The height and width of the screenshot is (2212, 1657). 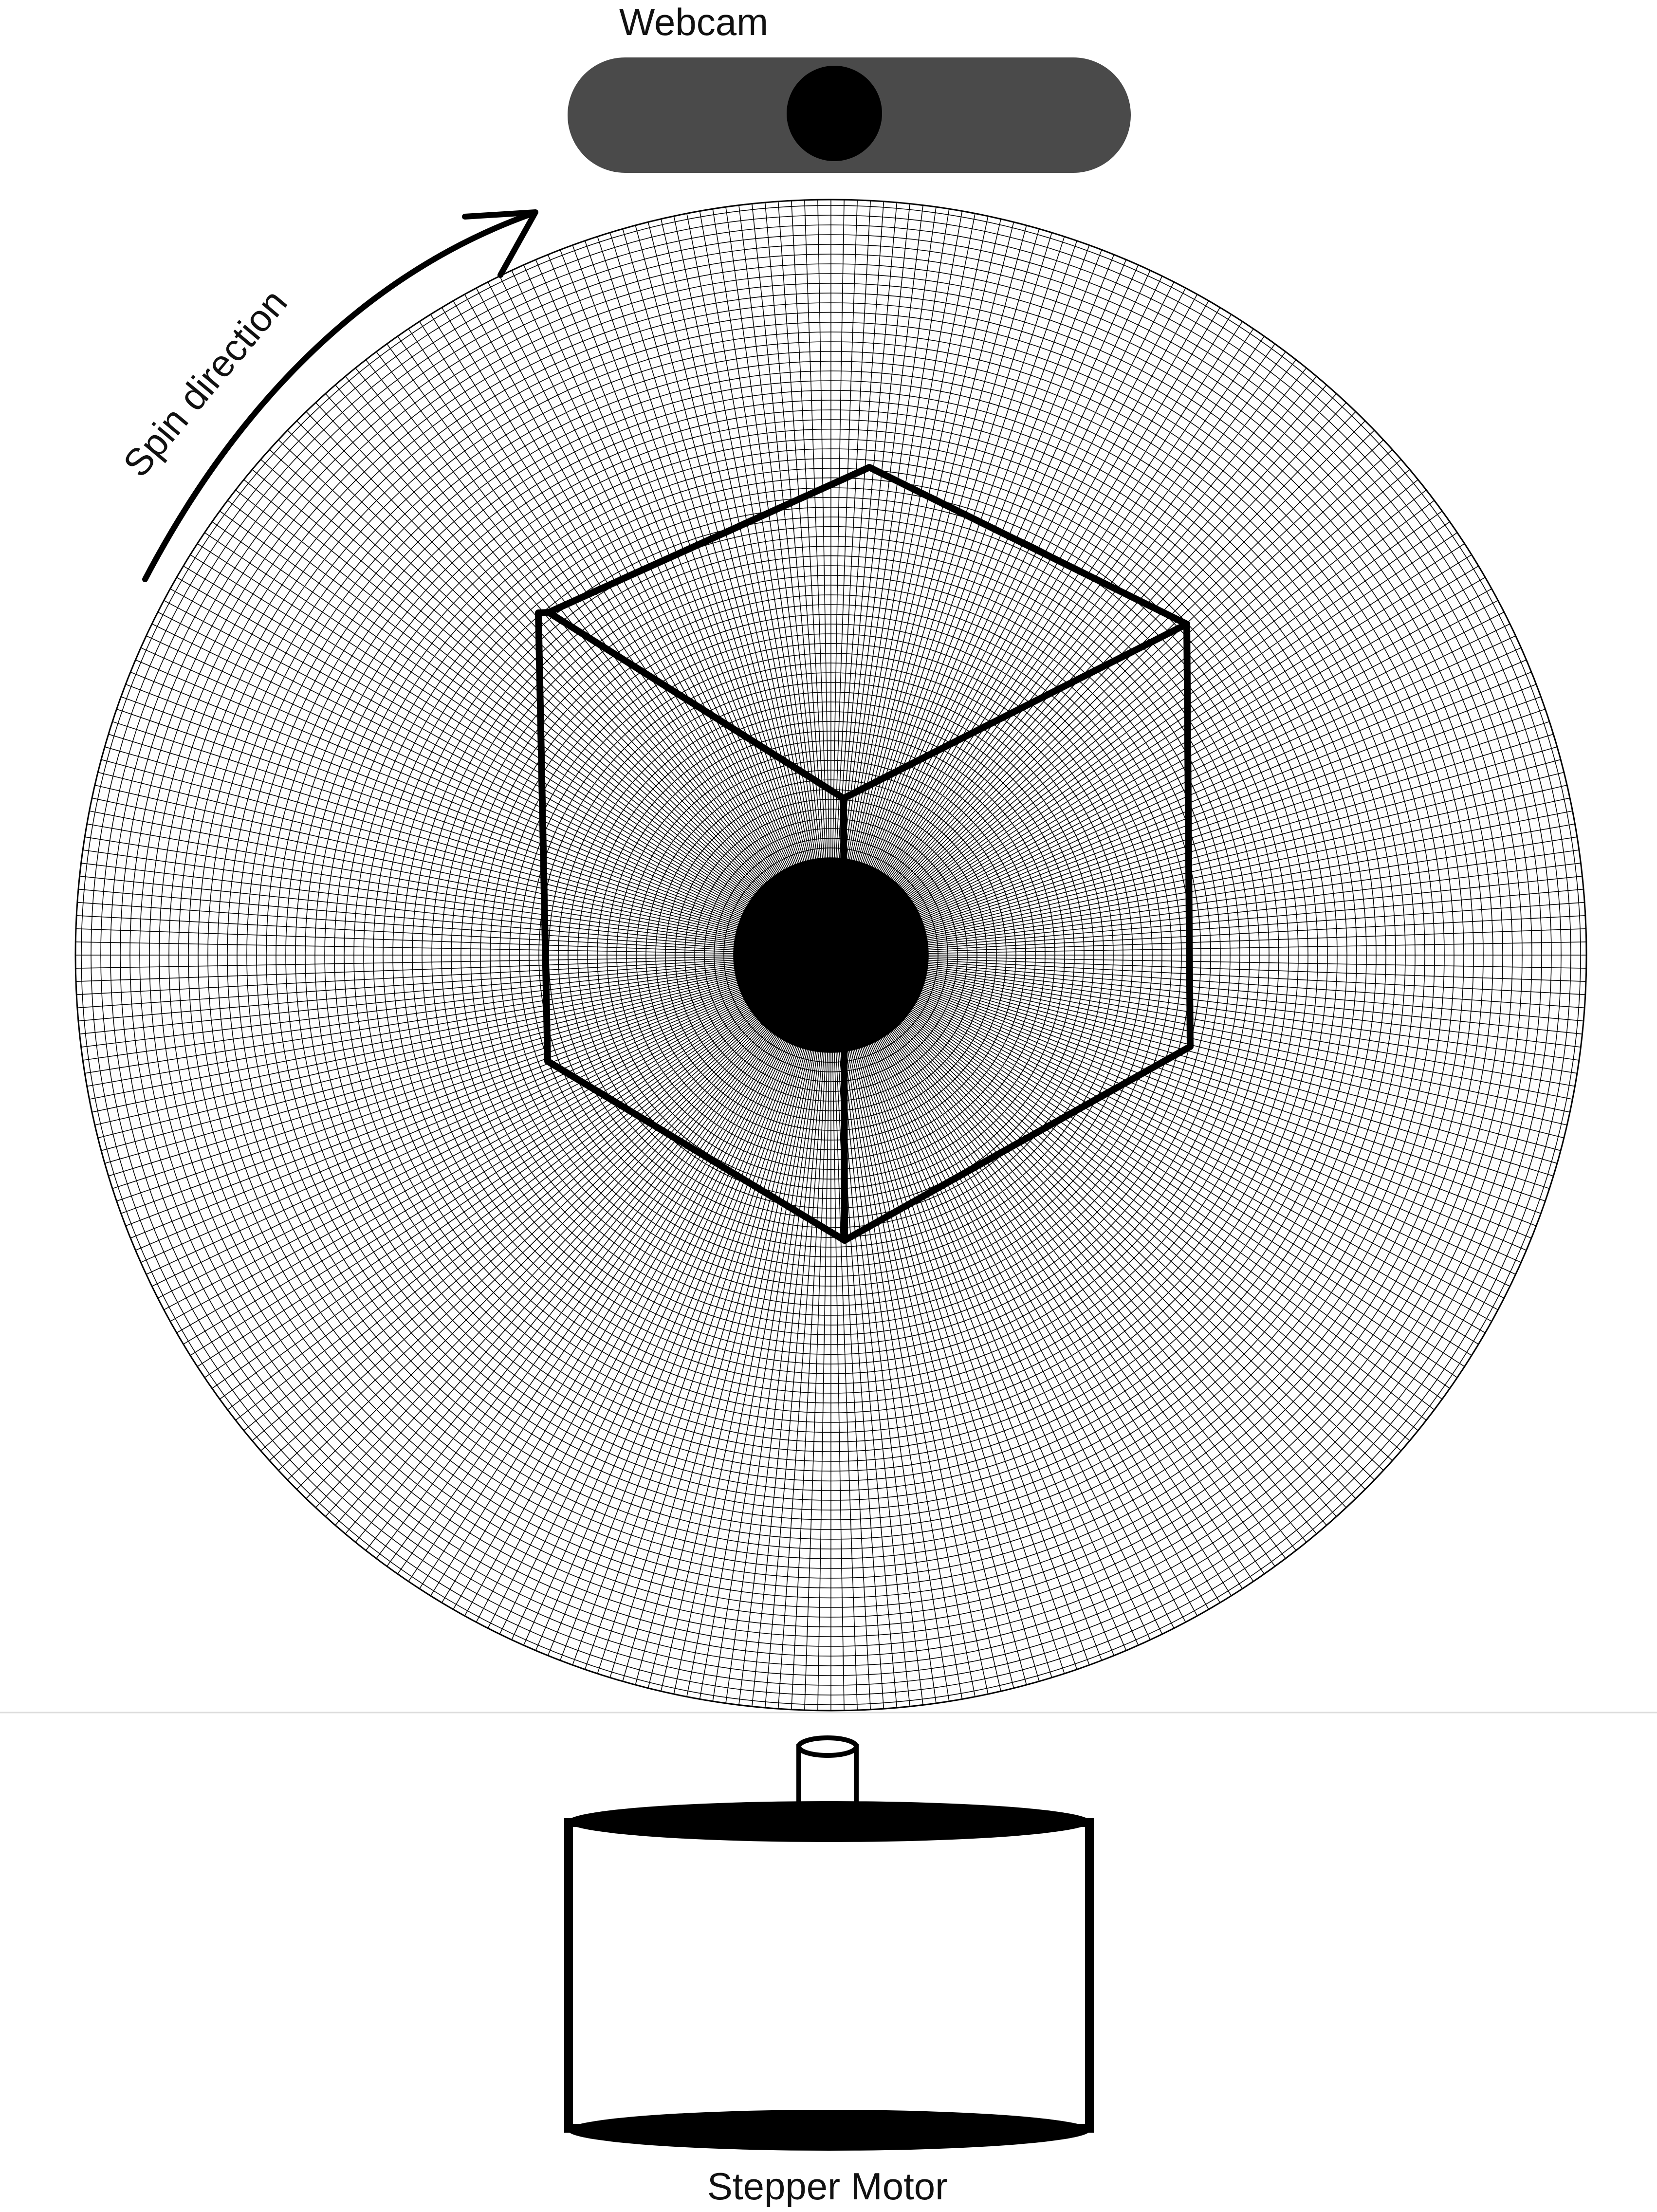 I want to click on turntable-hub, so click(x=831, y=955).